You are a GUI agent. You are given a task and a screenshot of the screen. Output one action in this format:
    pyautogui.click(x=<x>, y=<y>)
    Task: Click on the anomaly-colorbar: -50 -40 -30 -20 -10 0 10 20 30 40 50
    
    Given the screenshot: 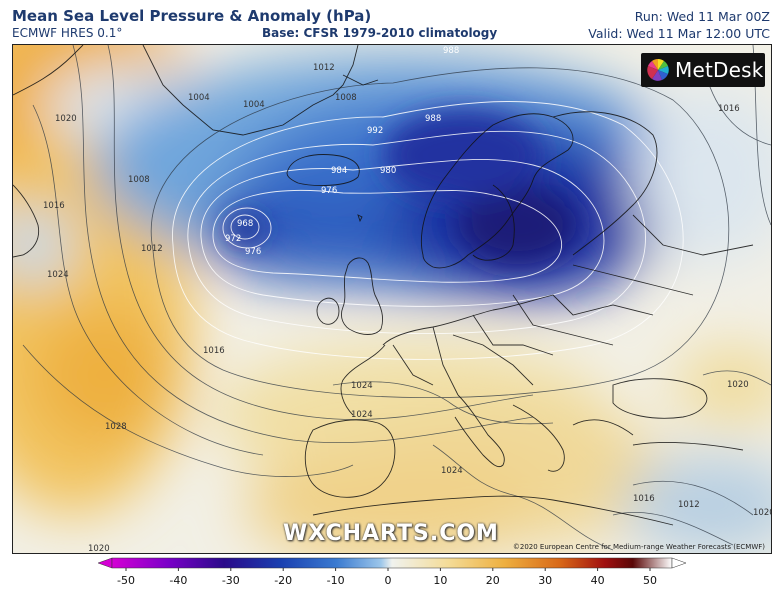 What is the action you would take?
    pyautogui.click(x=392, y=572)
    